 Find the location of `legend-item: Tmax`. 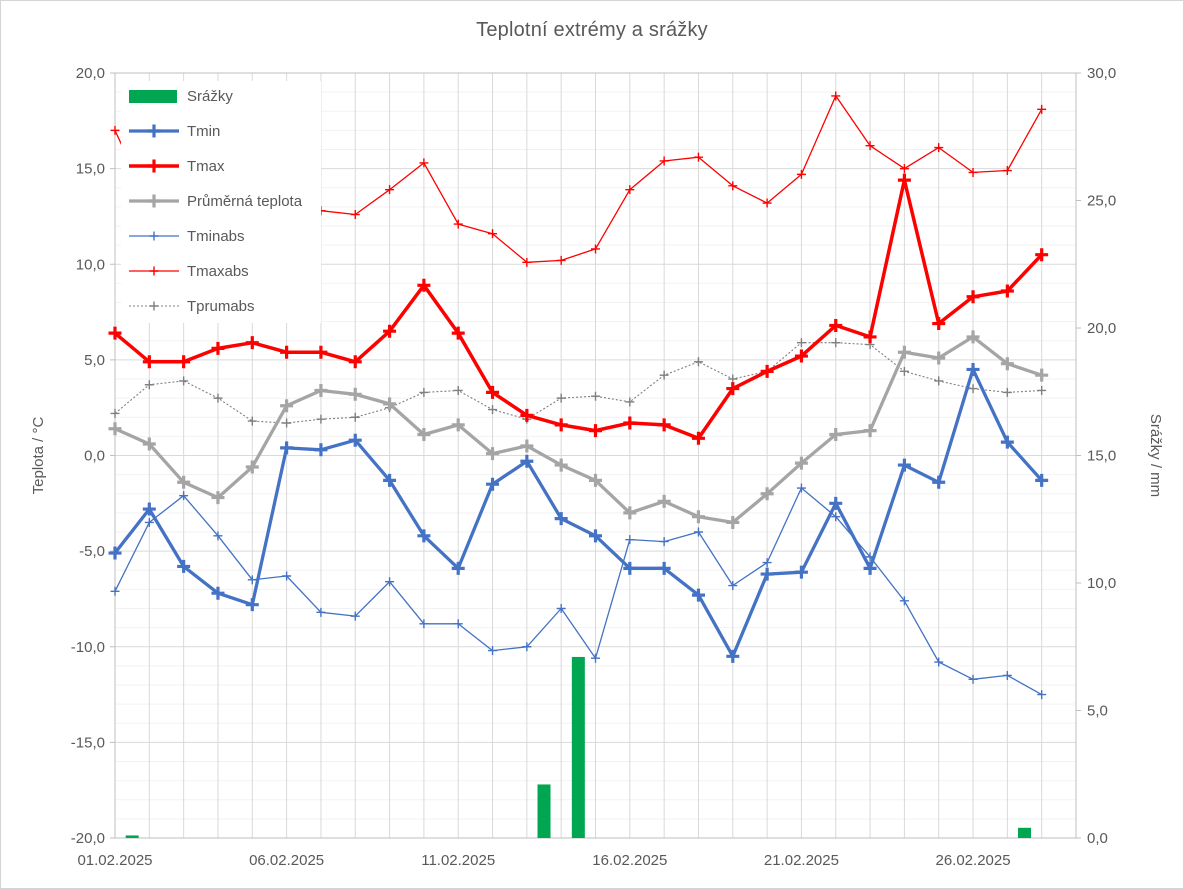

legend-item: Tmax is located at coordinates (177, 166).